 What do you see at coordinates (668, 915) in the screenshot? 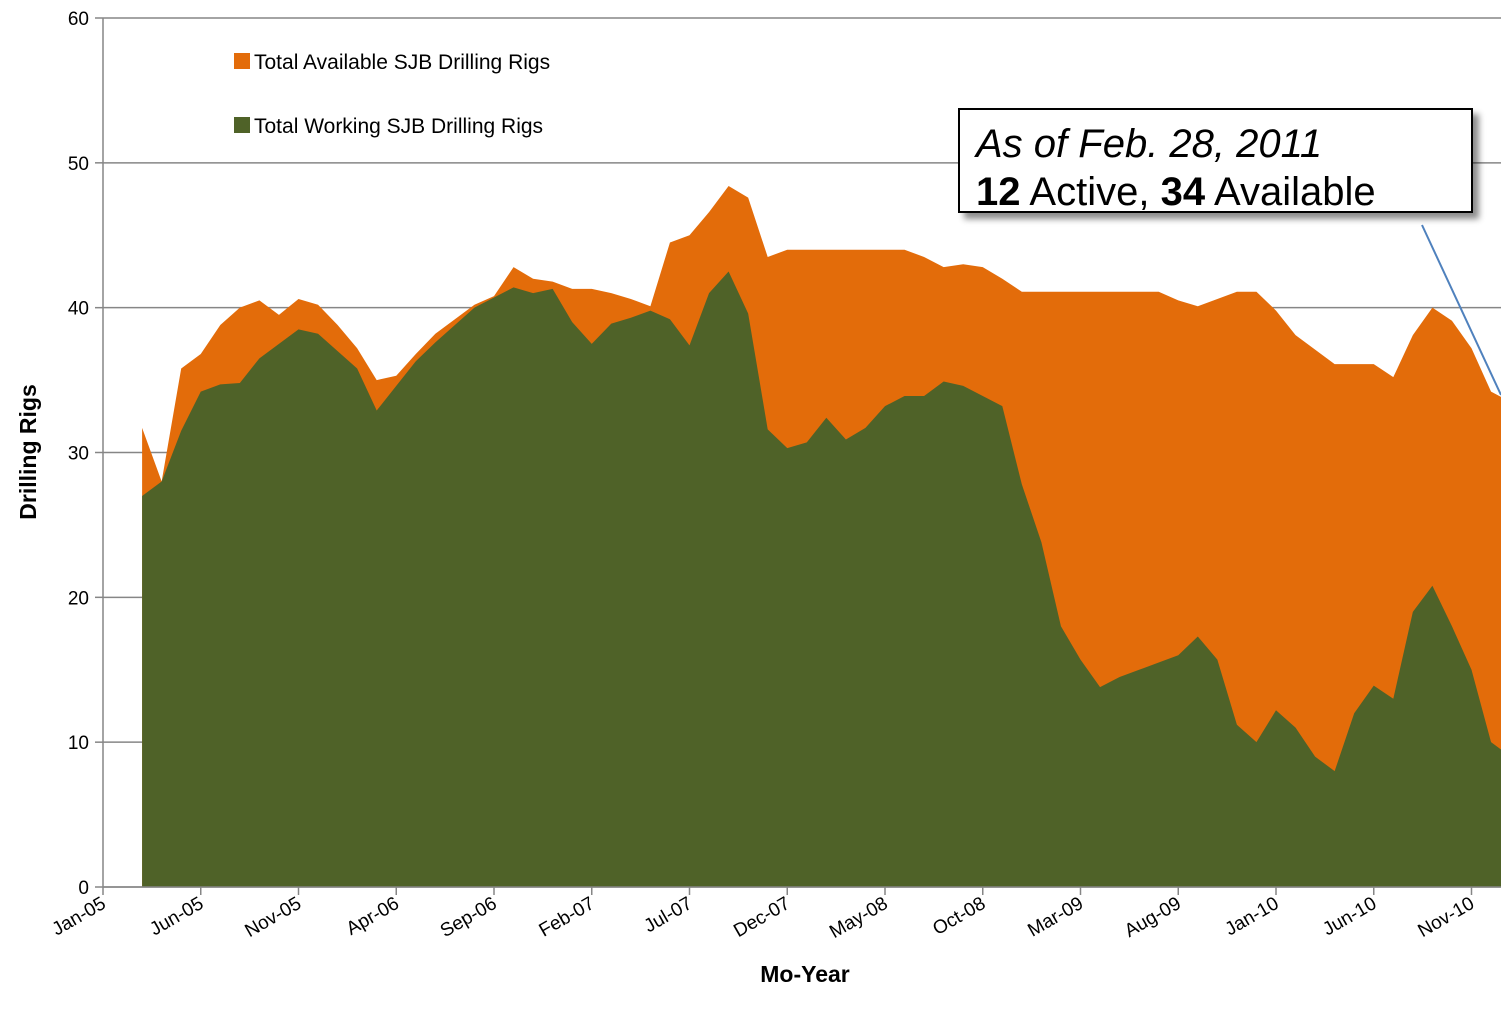
I see `x-tick-label: Jul-07` at bounding box center [668, 915].